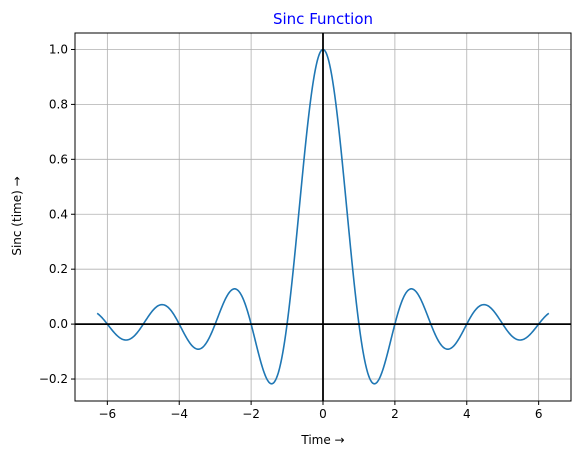 This screenshot has height=460, width=580. I want to click on x-tick-label: 2, so click(395, 414).